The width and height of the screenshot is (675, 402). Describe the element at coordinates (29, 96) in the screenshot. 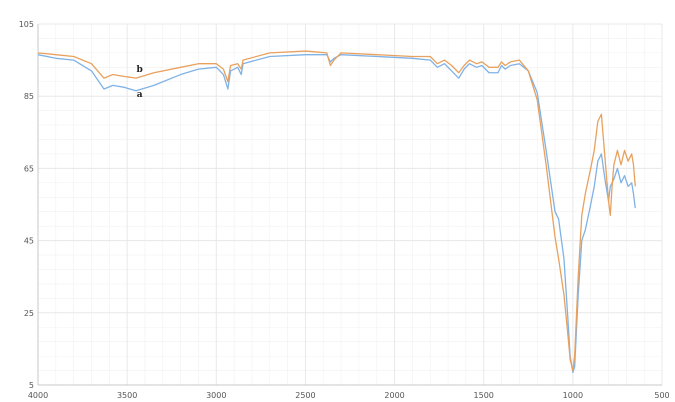

I see `y-tick-label: 85` at that location.